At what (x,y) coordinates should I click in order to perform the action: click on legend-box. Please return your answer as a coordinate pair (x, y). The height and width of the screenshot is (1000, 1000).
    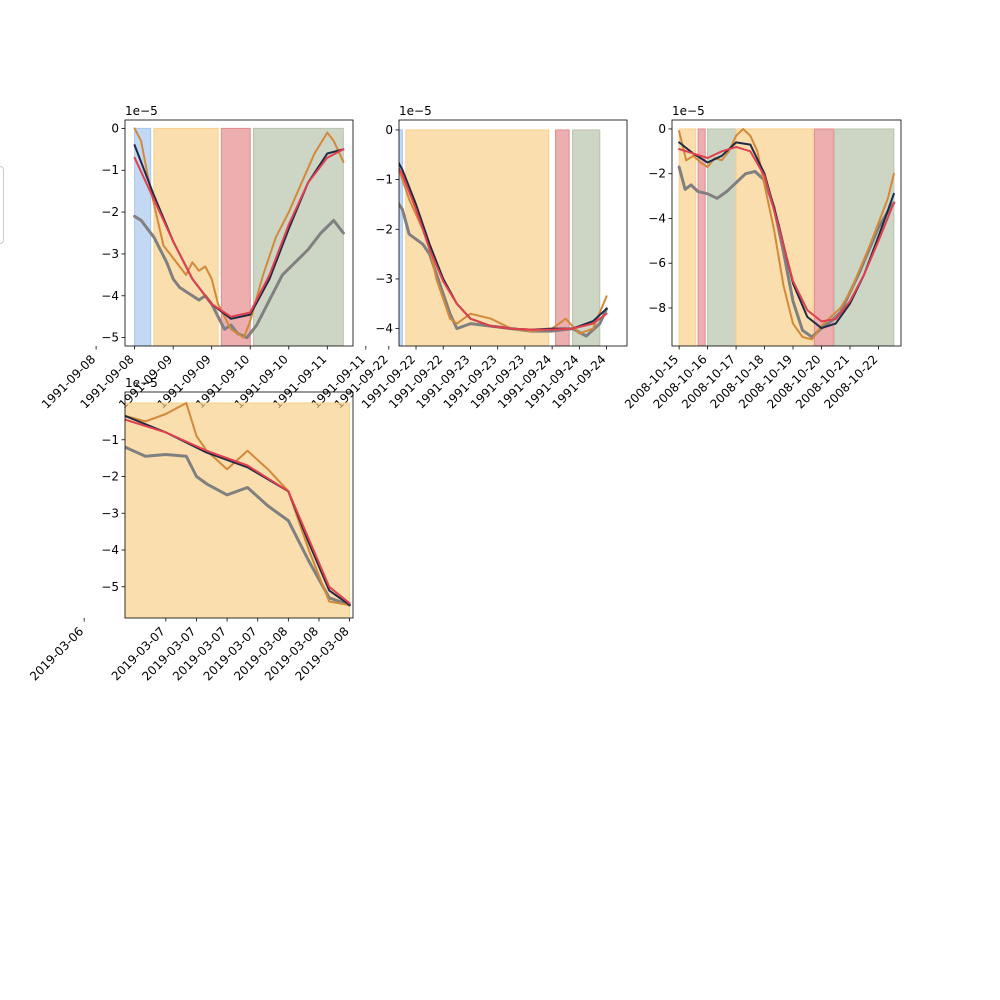
    Looking at the image, I should click on (2, 205).